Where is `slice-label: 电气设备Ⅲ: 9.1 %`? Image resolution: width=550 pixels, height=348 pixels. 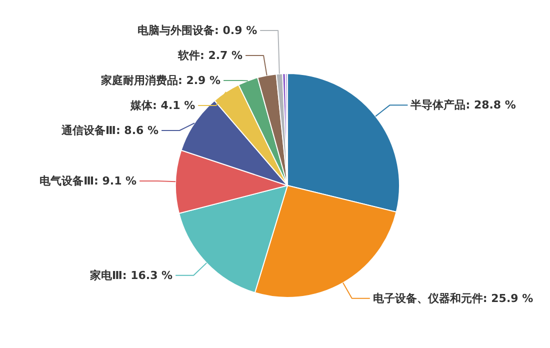
slice-label: 电气设备Ⅲ: 9.1 % is located at coordinates (88, 181).